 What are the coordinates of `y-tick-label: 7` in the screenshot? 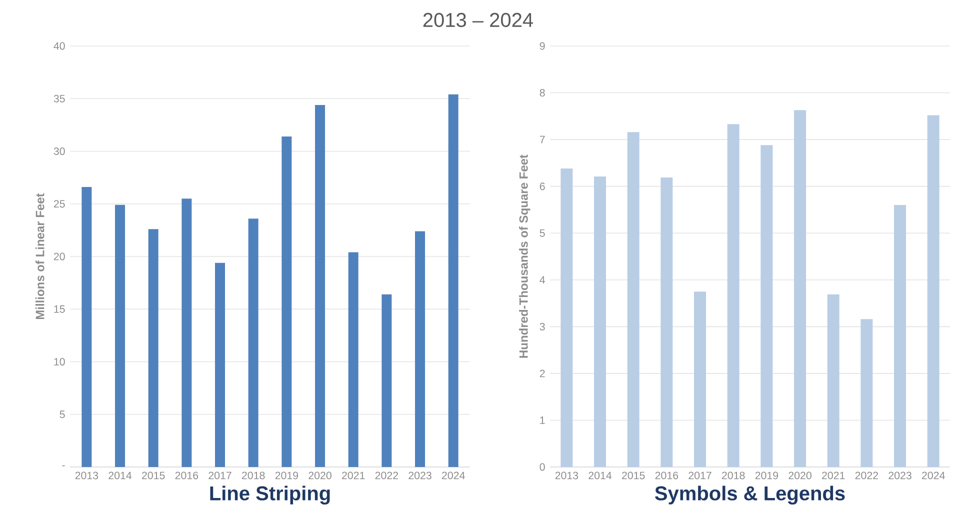 It's located at (542, 140).